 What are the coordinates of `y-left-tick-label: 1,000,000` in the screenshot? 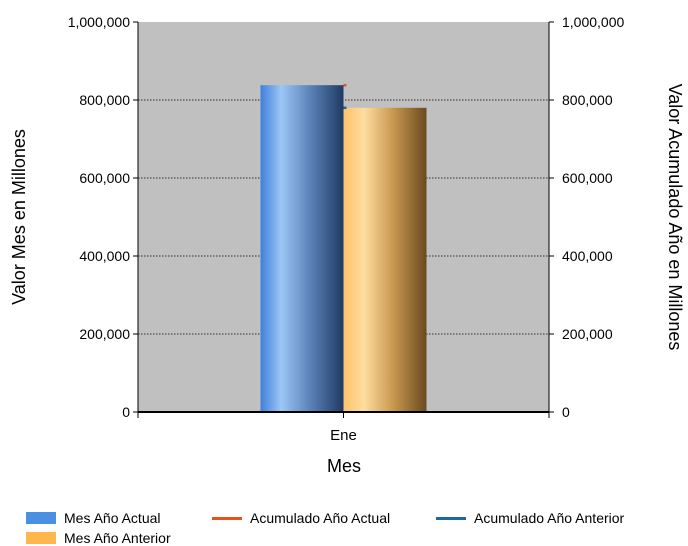 It's located at (99, 22).